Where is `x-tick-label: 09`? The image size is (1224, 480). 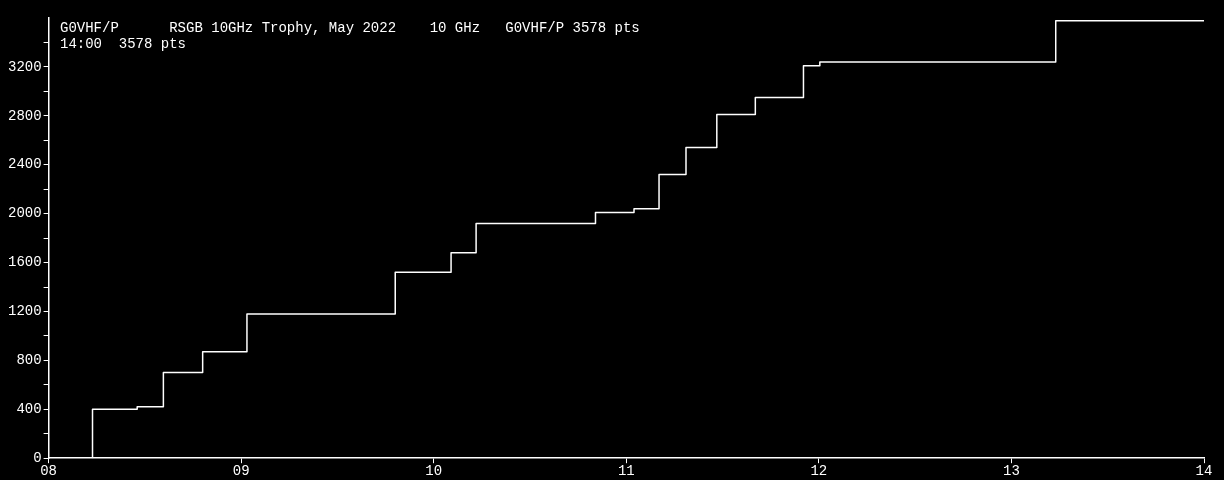
x-tick-label: 09 is located at coordinates (241, 471).